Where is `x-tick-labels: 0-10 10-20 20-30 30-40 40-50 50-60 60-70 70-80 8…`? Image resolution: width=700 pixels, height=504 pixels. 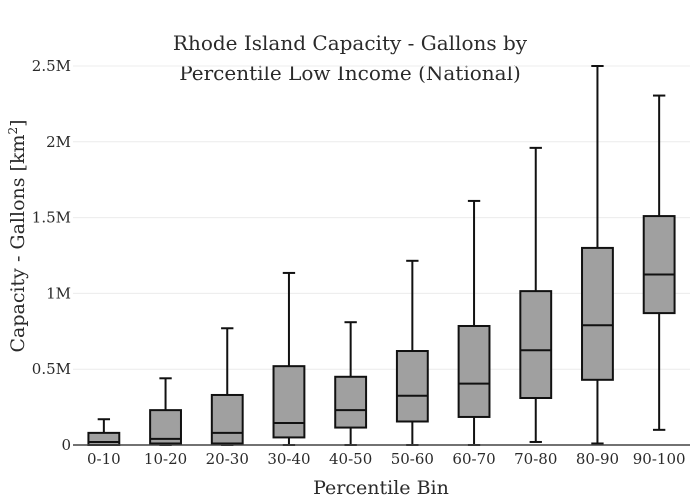 x-tick-labels: 0-10 10-20 20-30 30-40 40-50 50-60 60-70 70-80 8… is located at coordinates (386, 459).